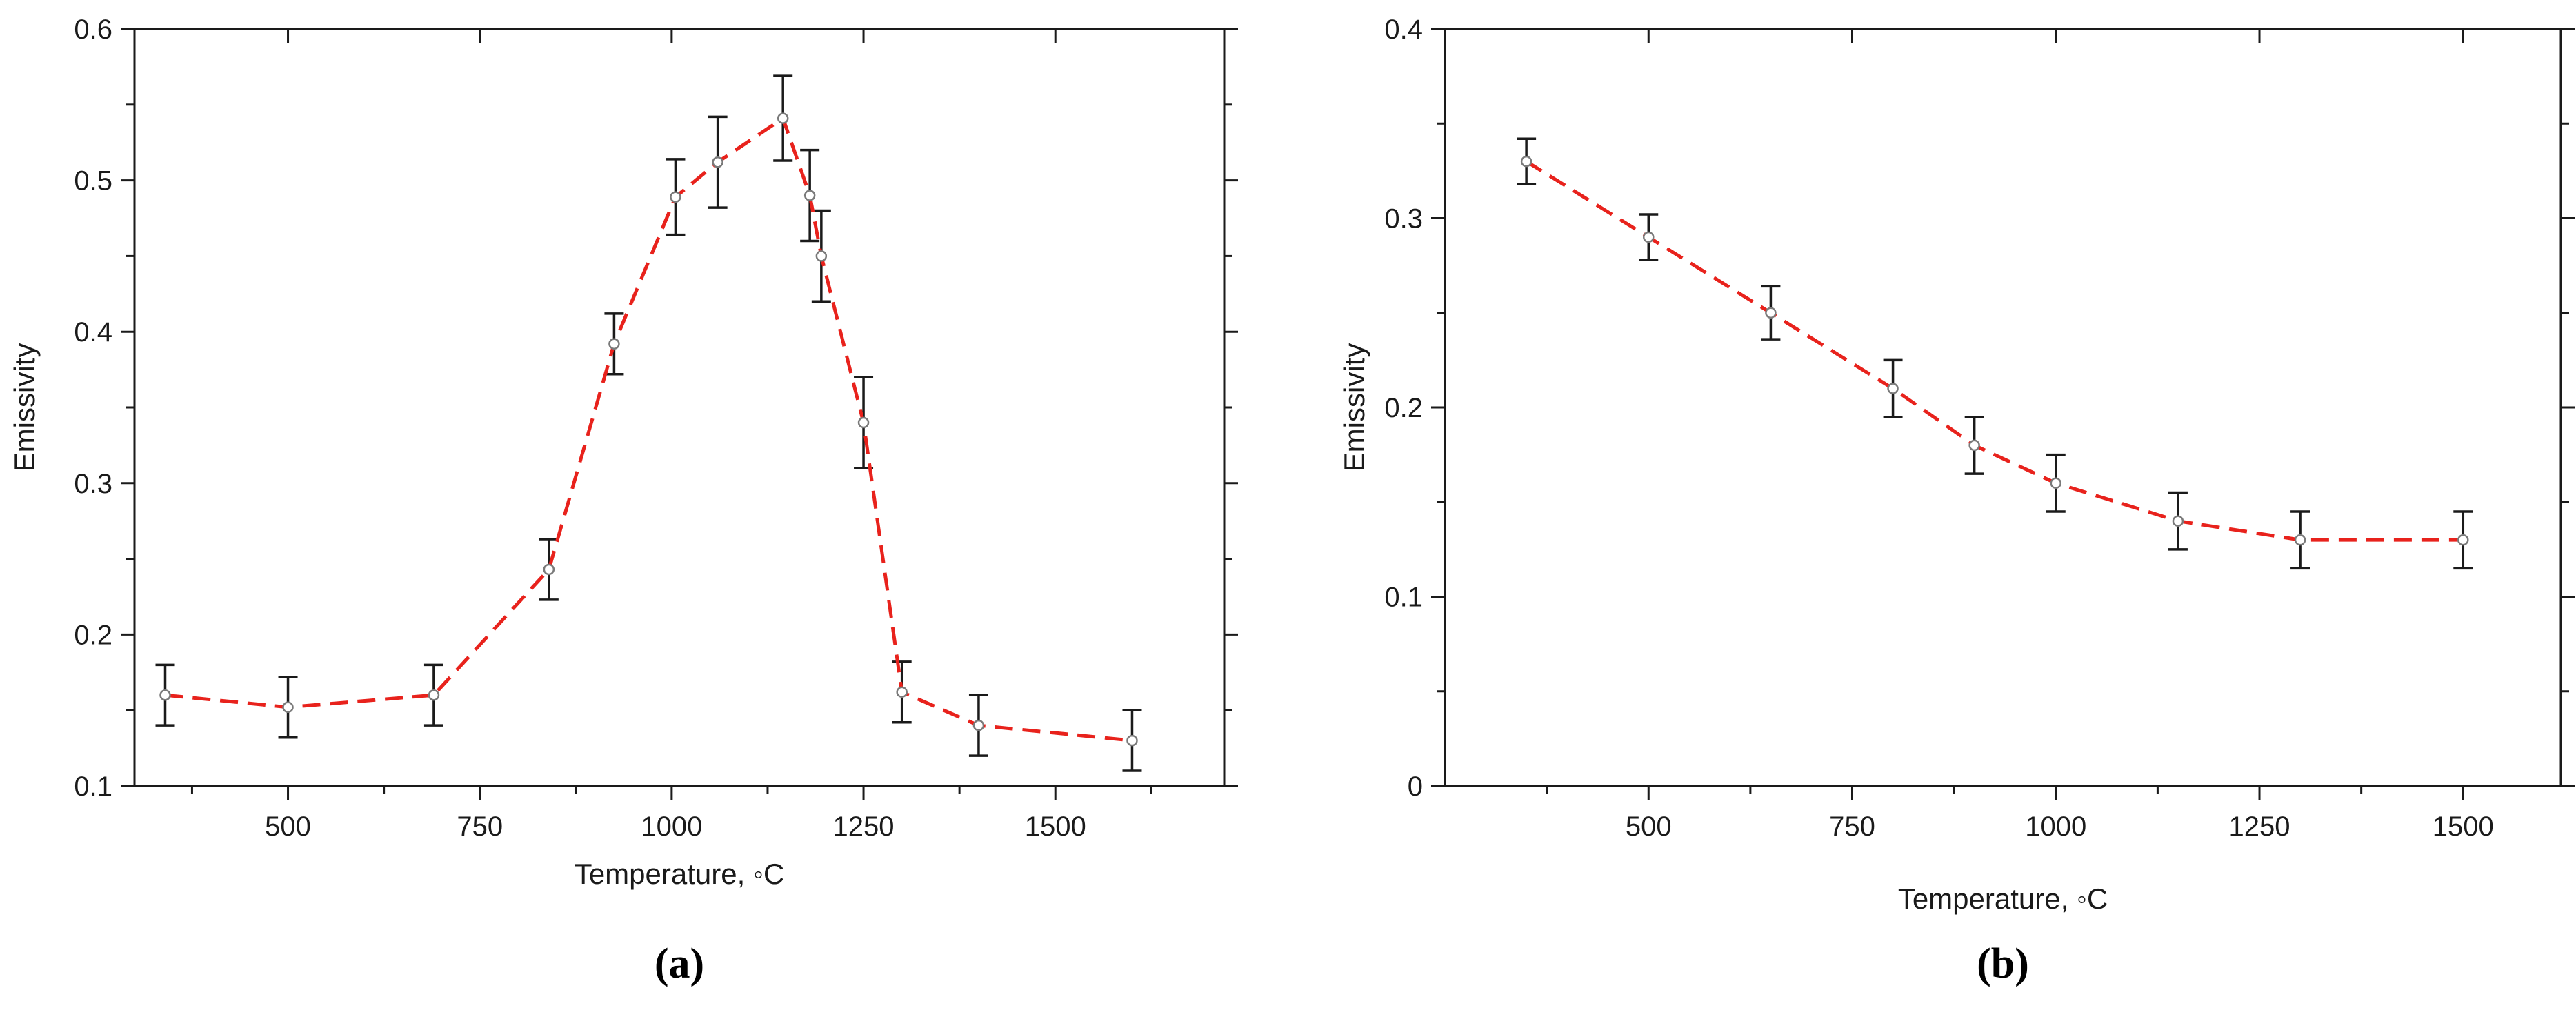  Describe the element at coordinates (679, 963) in the screenshot. I see `panel-label-a: (a)` at that location.